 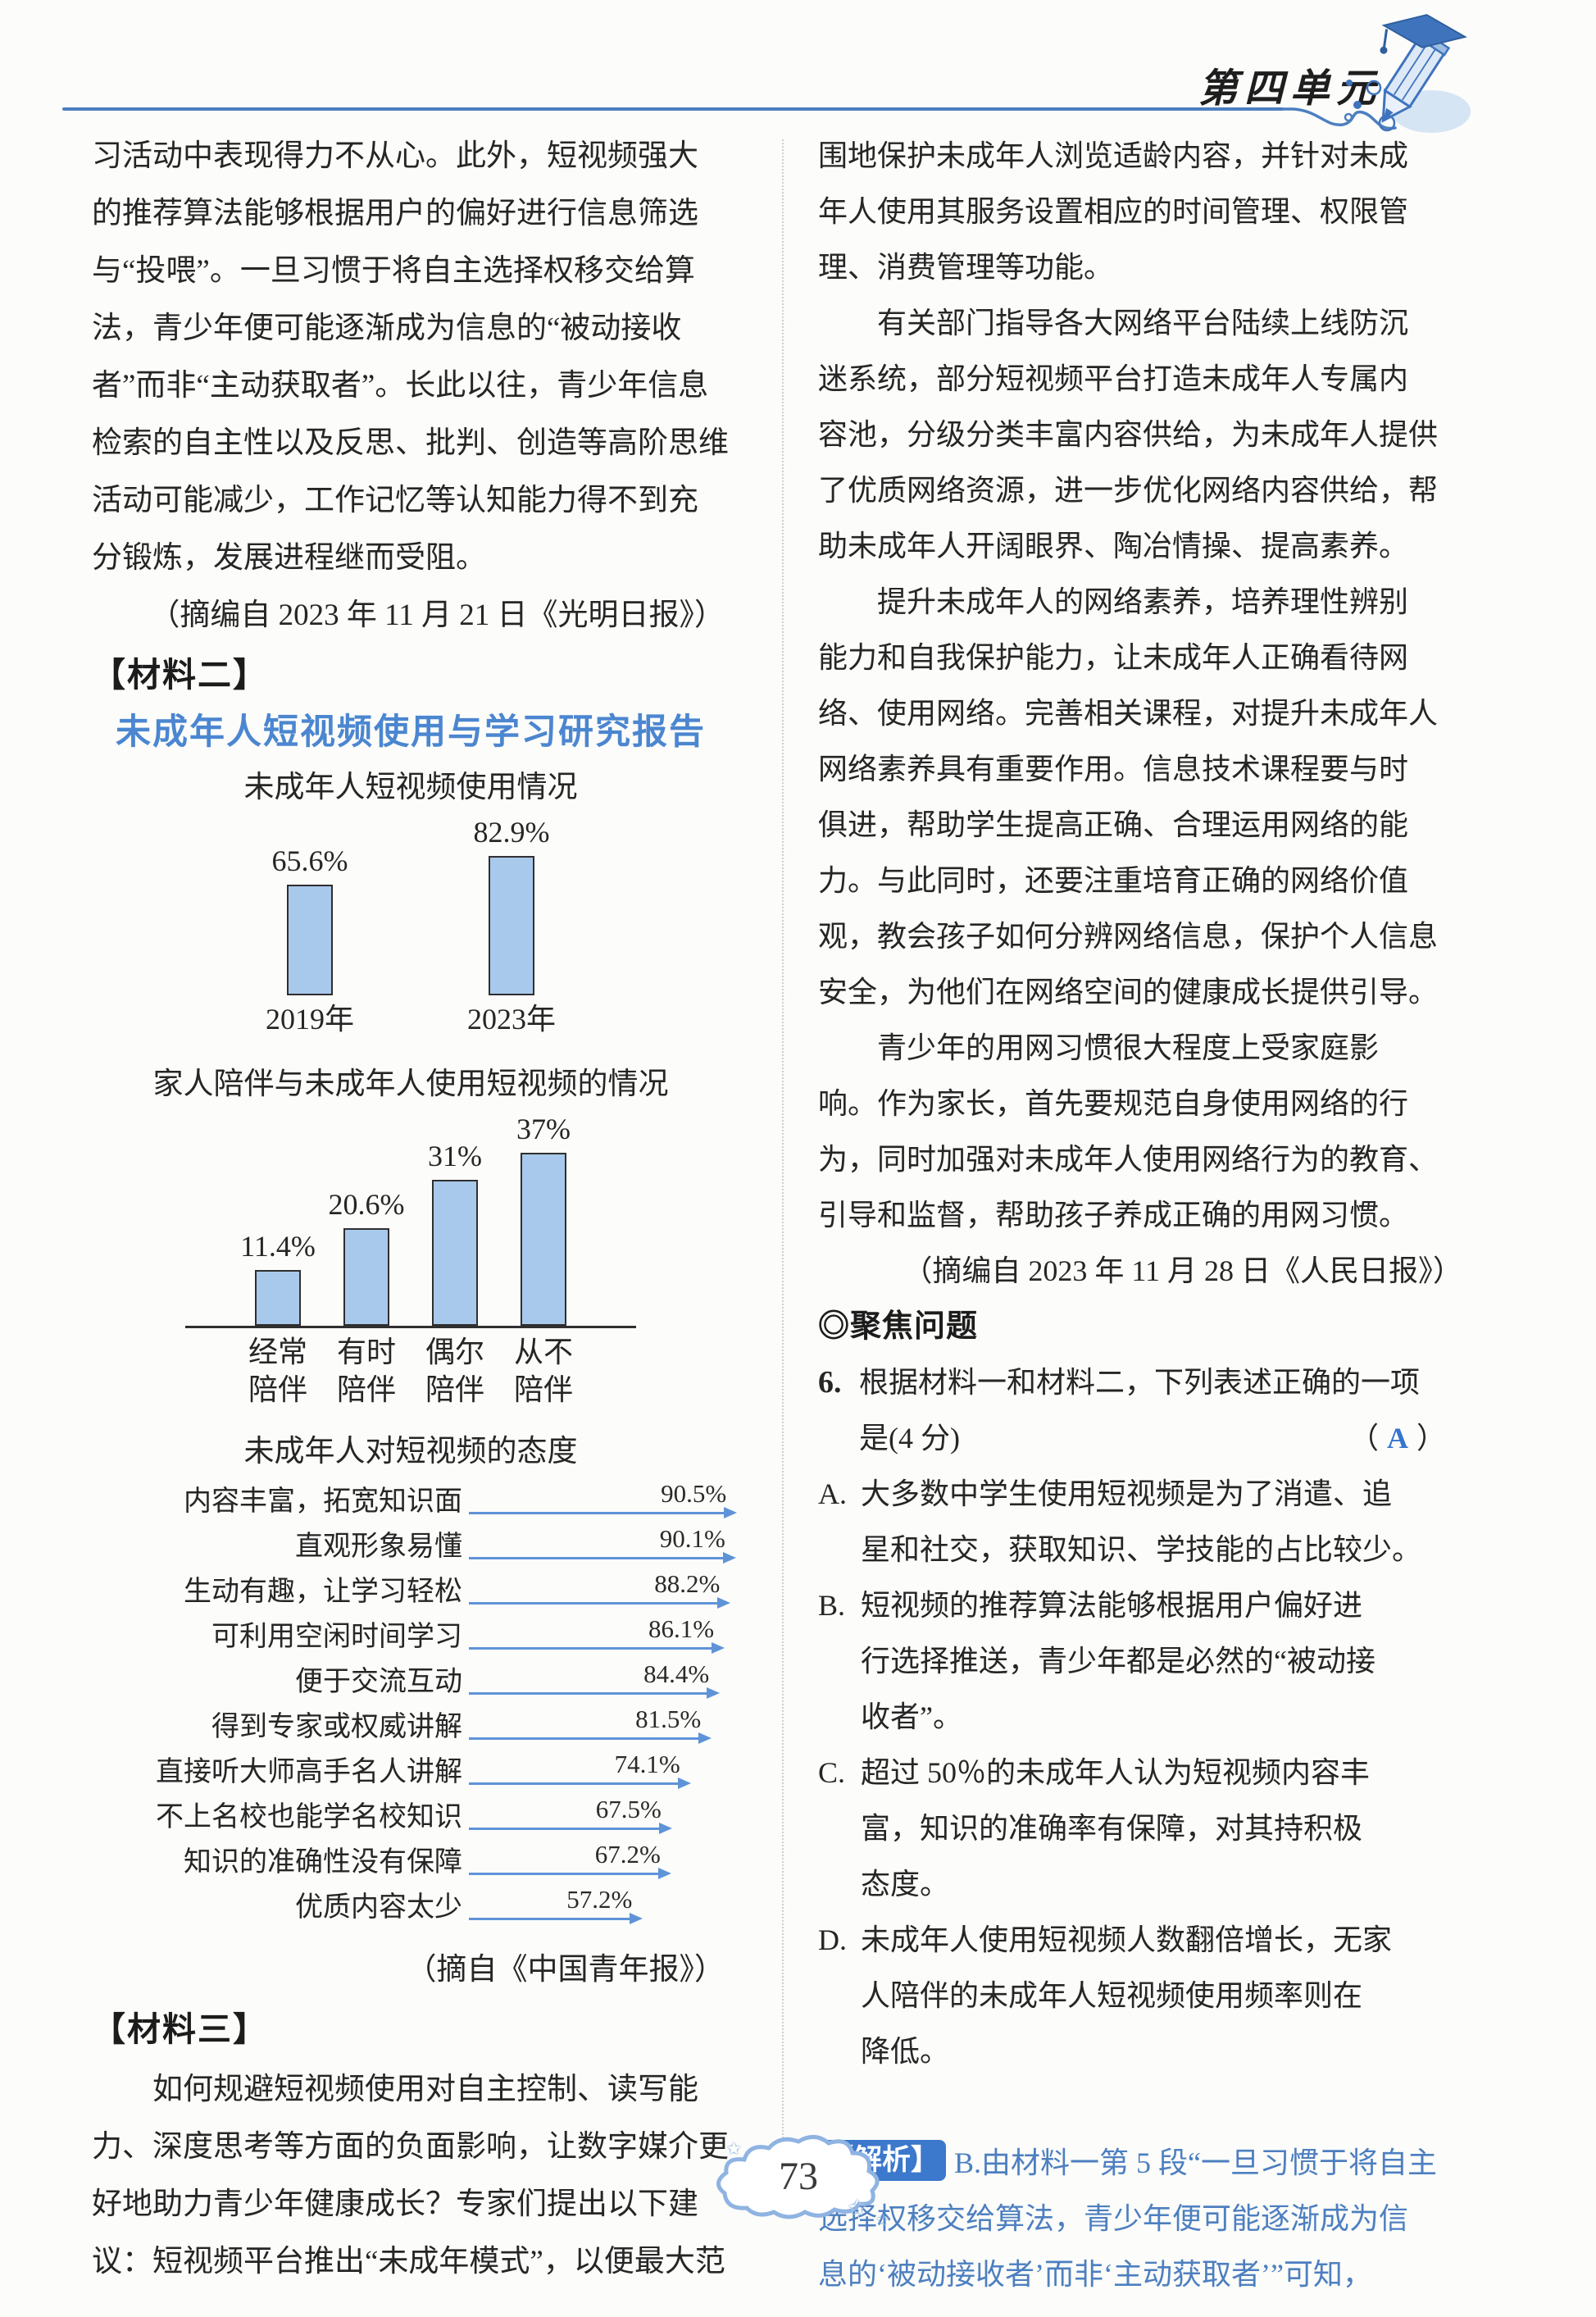 I want to click on option-label: C., so click(x=832, y=1772).